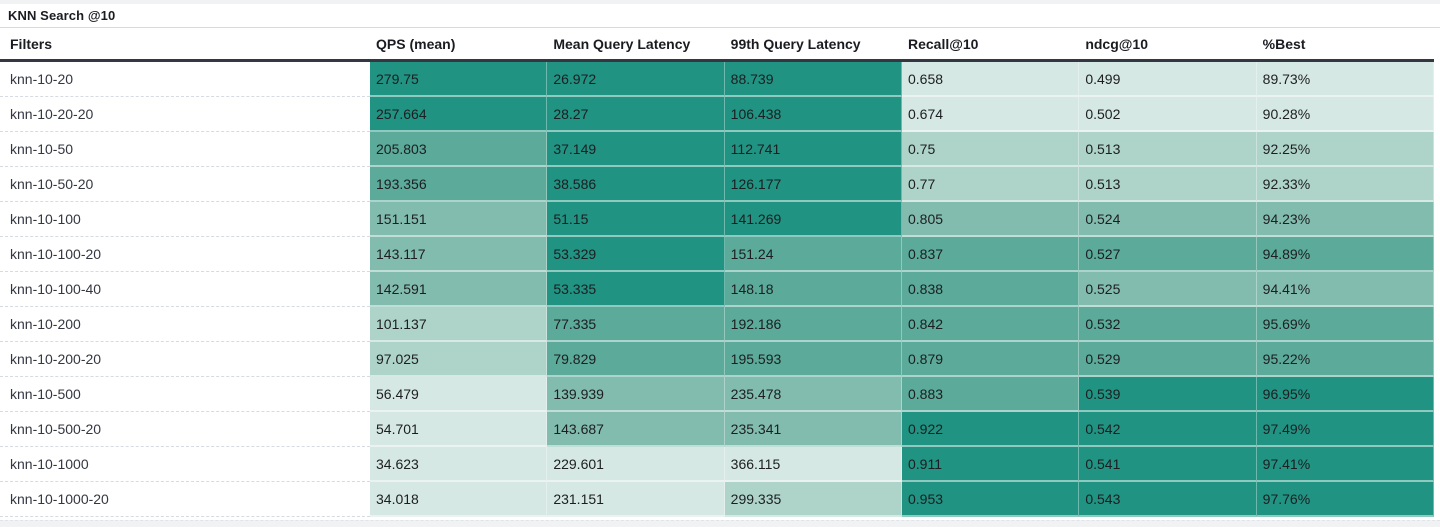  What do you see at coordinates (459, 184) in the screenshot?
I see `value-cell: 193.356` at bounding box center [459, 184].